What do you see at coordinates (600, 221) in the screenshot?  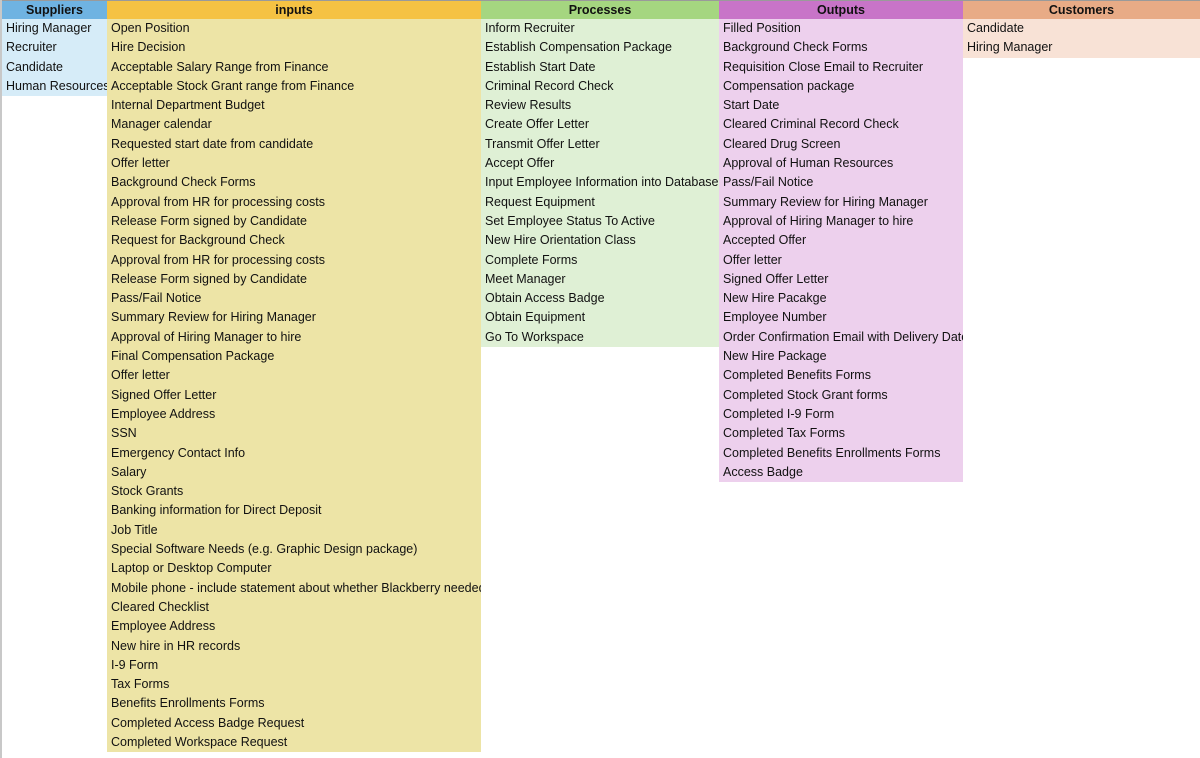 I see `processes-cell: Set Employee Status To Active` at bounding box center [600, 221].